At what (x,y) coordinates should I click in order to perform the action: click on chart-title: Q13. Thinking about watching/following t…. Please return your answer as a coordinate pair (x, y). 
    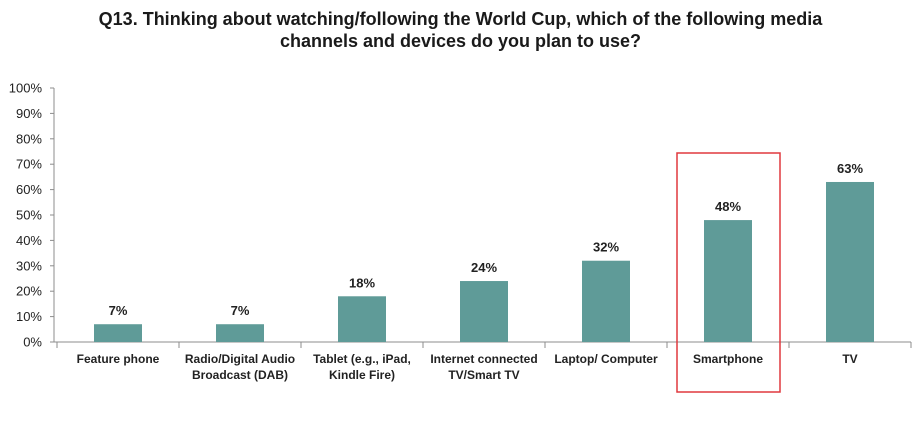
    Looking at the image, I should click on (460, 30).